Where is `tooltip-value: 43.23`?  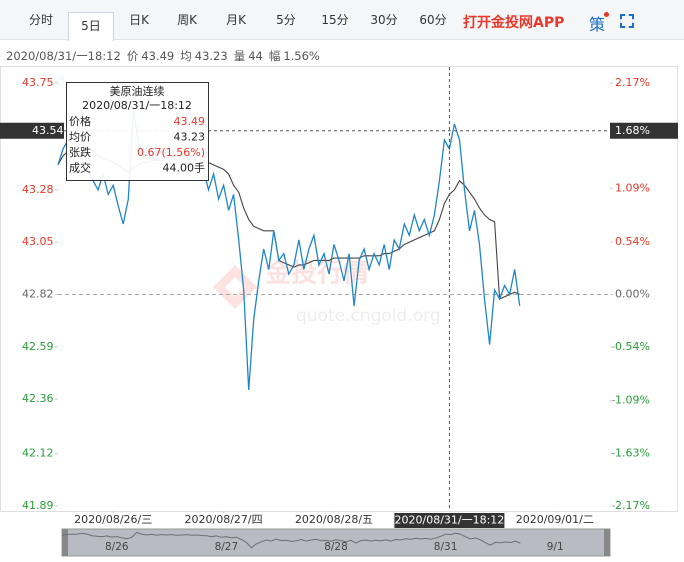 tooltip-value: 43.23 is located at coordinates (190, 137).